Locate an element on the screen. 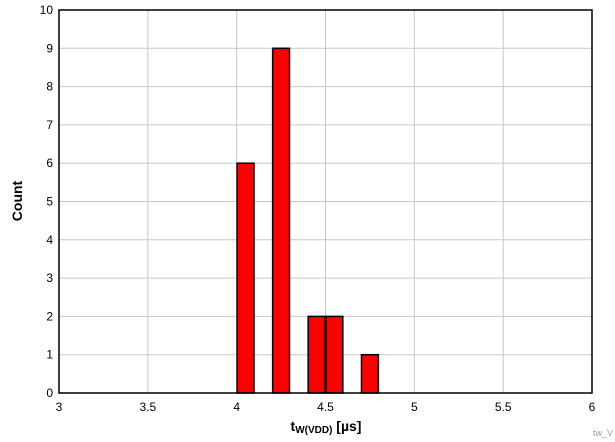 The width and height of the screenshot is (615, 442). y-axis-title: Count is located at coordinates (17, 200).